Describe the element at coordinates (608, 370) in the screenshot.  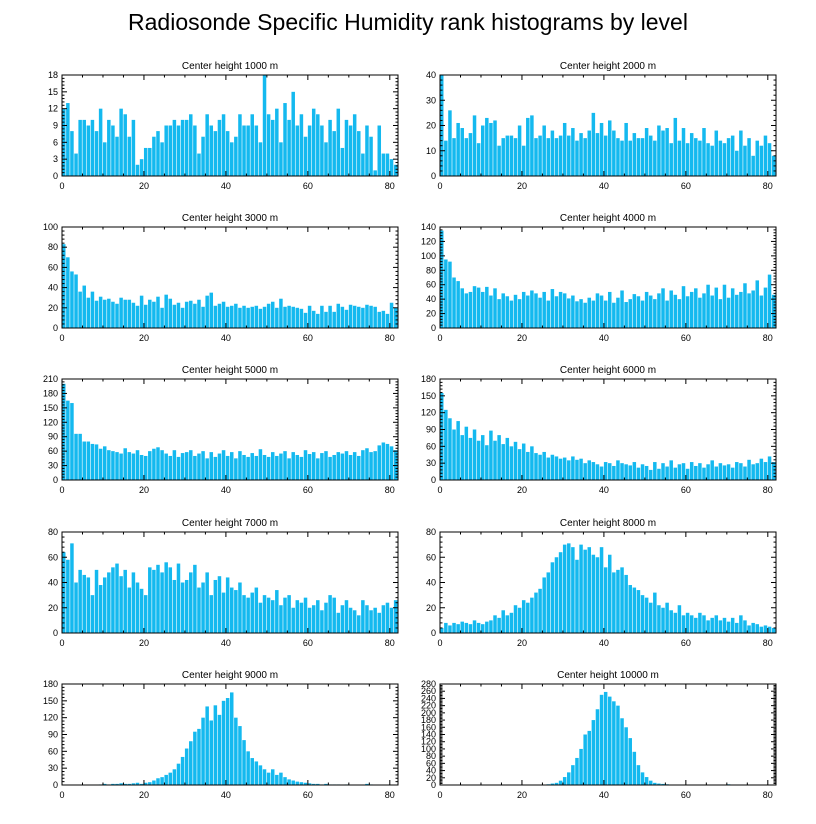
I see `panel-title: Center height 6000 m` at that location.